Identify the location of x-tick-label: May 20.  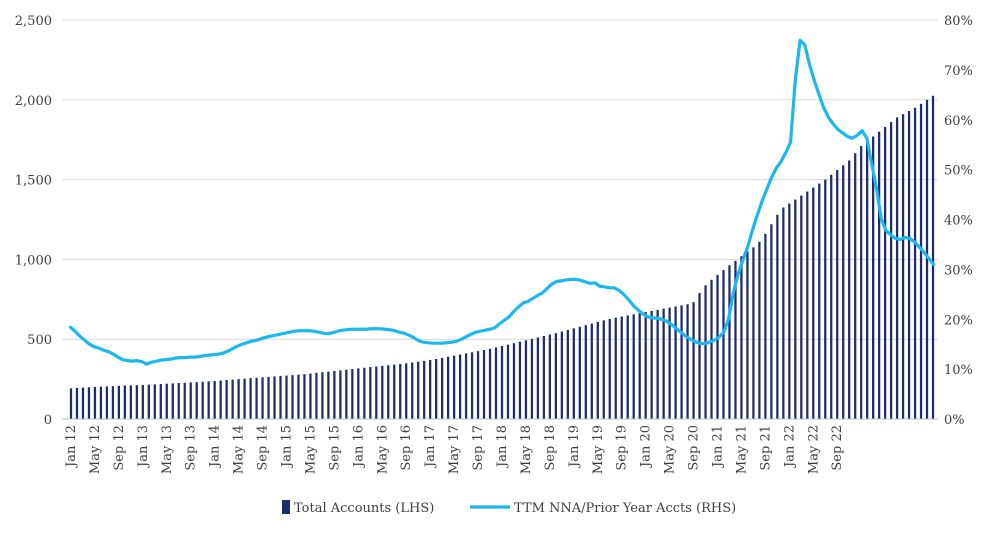
(670, 449).